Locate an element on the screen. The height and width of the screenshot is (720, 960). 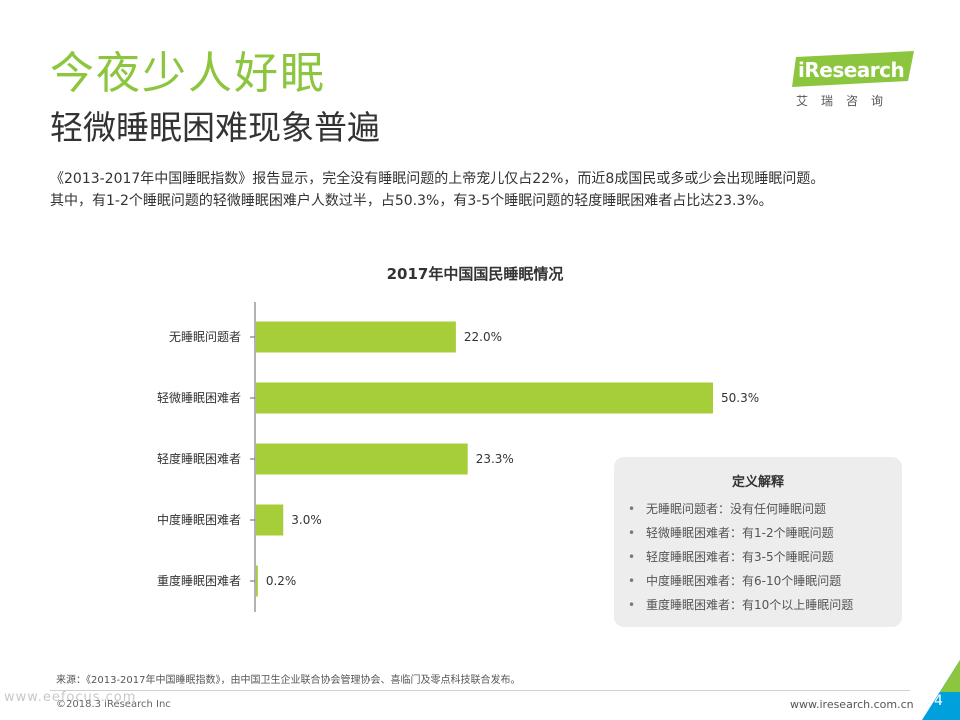
footer-divider is located at coordinates (480, 690).